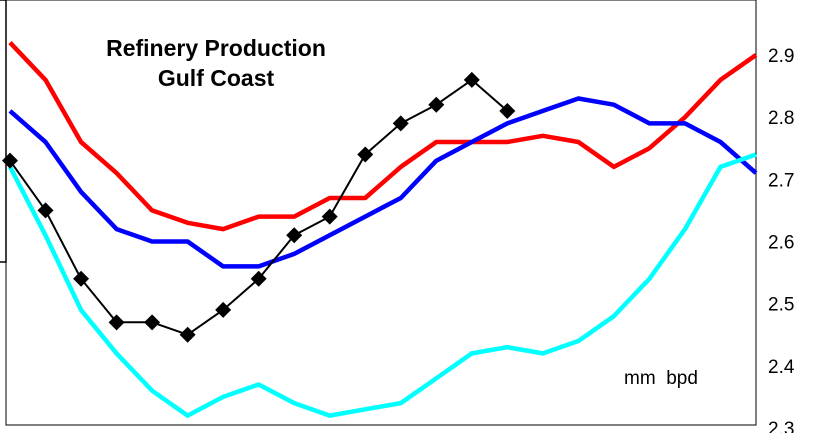  Describe the element at coordinates (661, 378) in the screenshot. I see `unit-label: mm bpd` at that location.